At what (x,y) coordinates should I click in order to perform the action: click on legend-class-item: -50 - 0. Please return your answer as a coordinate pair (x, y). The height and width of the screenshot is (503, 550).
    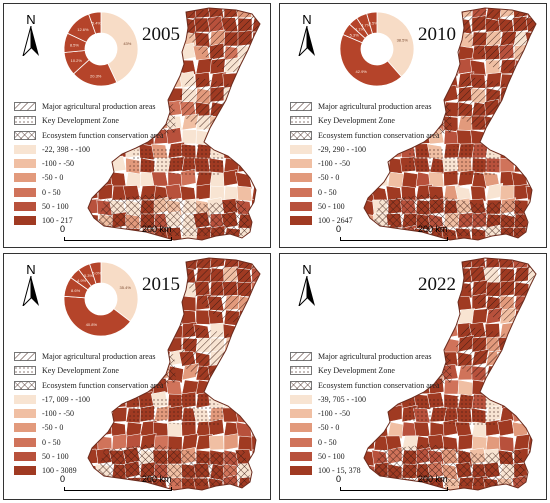
    Looking at the image, I should click on (405, 428).